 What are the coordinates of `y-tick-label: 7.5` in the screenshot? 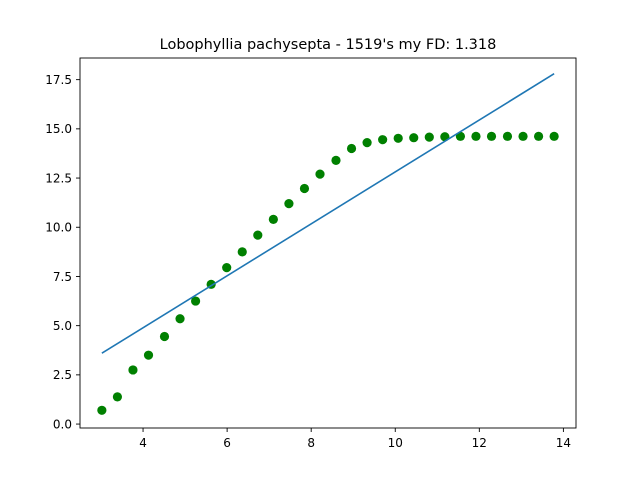 It's located at (62, 277).